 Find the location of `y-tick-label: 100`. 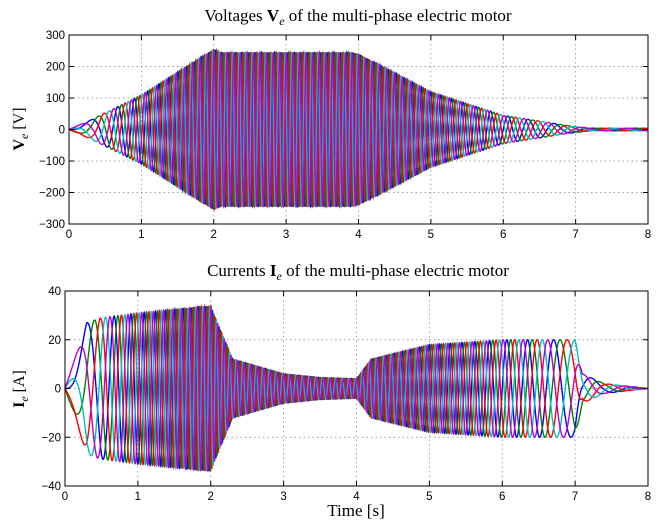

y-tick-label: 100 is located at coordinates (55, 99).